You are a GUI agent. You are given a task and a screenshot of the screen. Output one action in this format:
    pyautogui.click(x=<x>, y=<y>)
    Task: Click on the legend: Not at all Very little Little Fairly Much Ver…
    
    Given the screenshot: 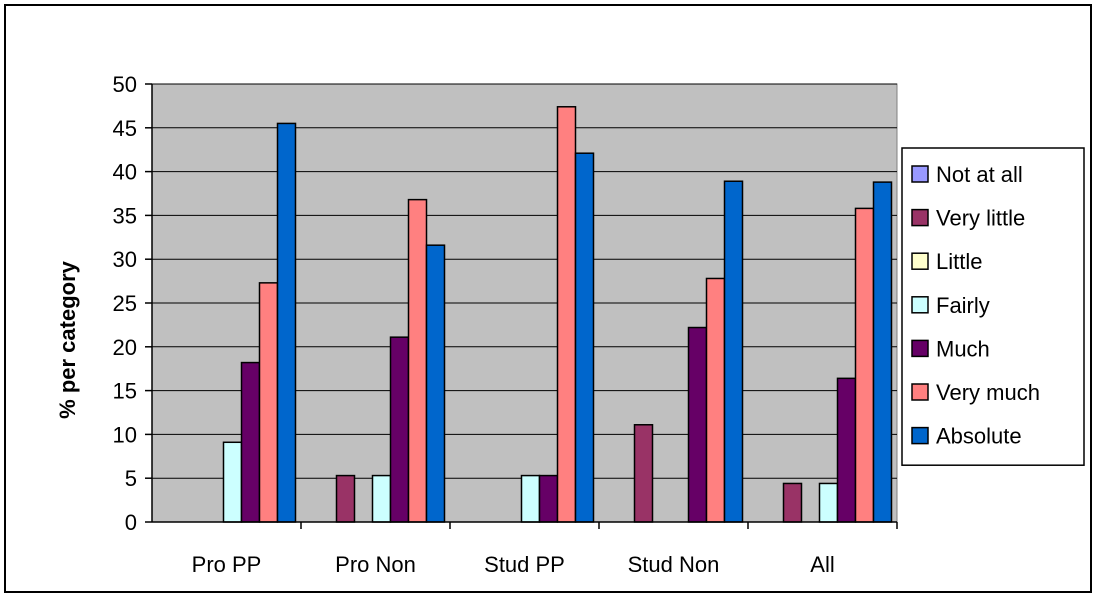 What is the action you would take?
    pyautogui.click(x=993, y=306)
    